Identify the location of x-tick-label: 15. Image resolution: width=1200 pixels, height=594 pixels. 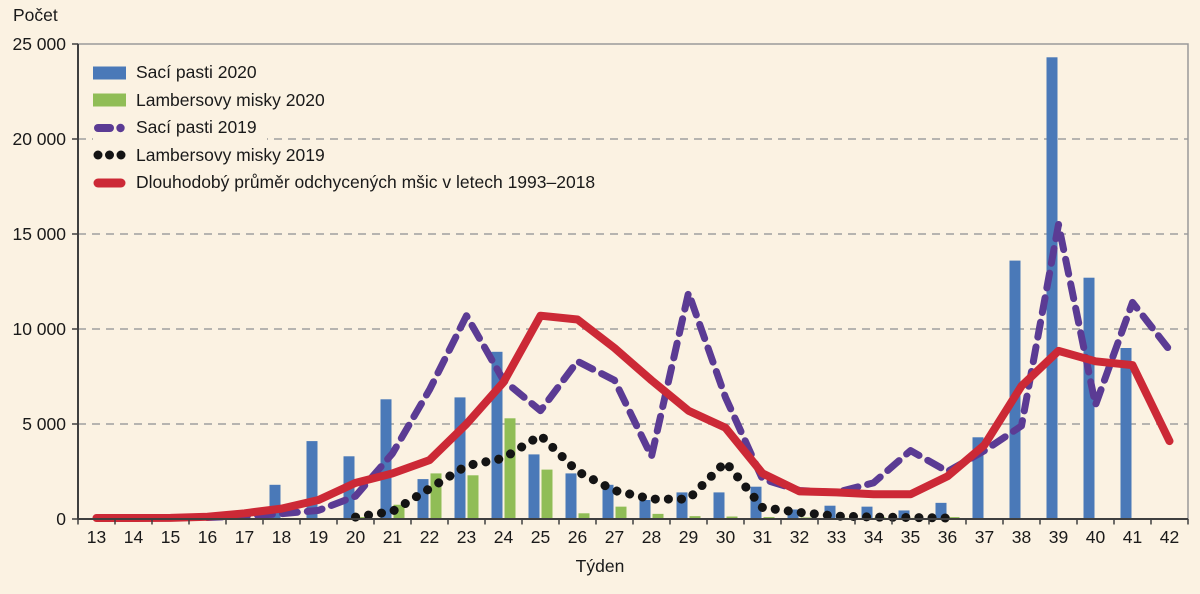
(170, 537).